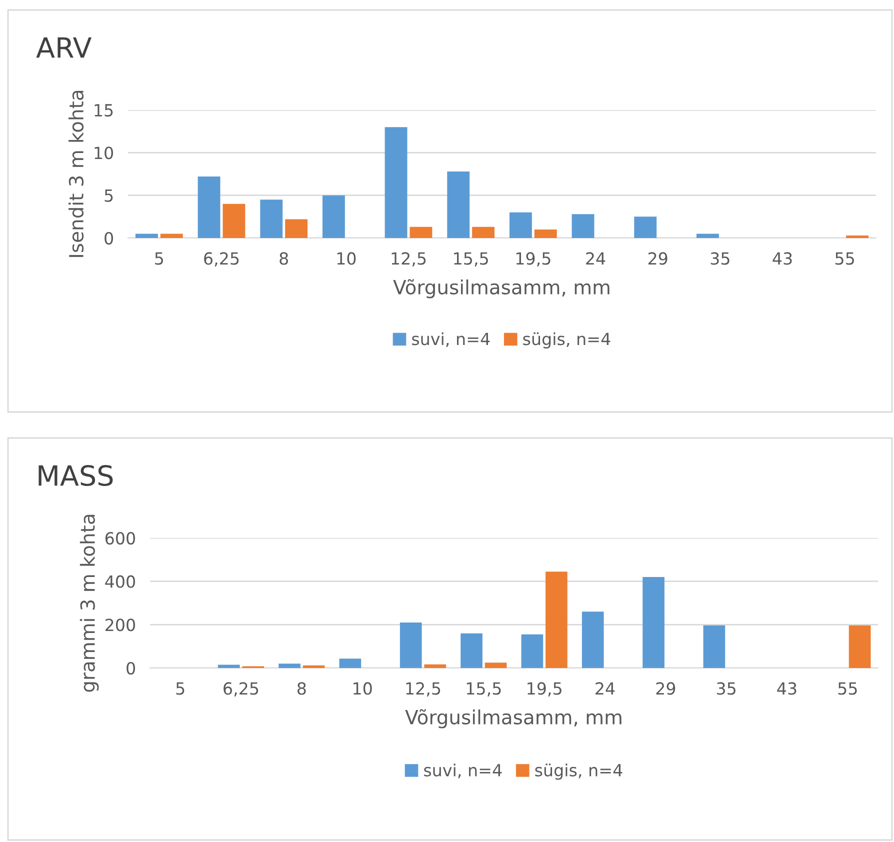  What do you see at coordinates (103, 110) in the screenshot?
I see `y-tick-label: 15` at bounding box center [103, 110].